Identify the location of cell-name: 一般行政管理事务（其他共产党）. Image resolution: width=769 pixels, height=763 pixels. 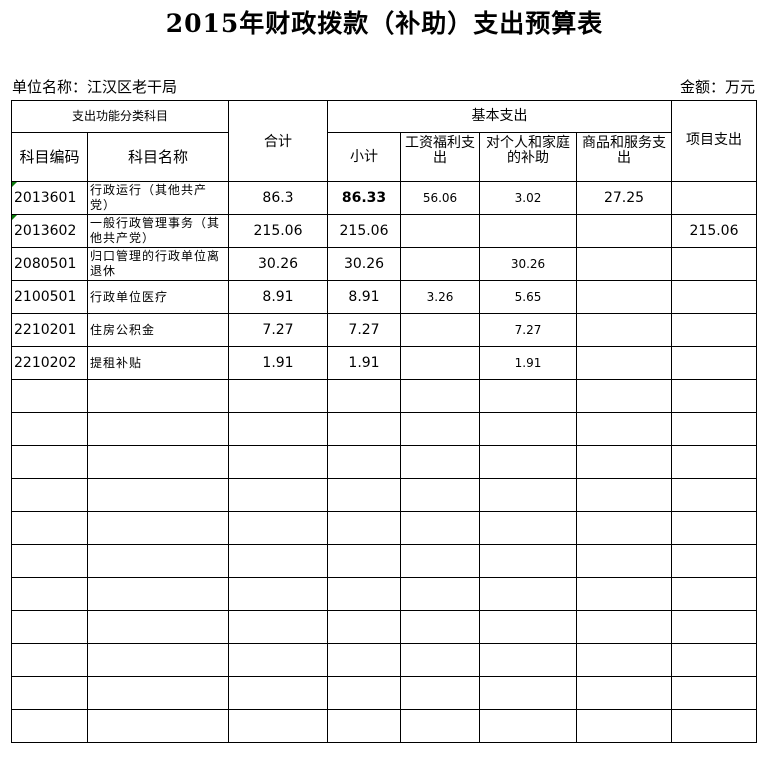
(158, 231).